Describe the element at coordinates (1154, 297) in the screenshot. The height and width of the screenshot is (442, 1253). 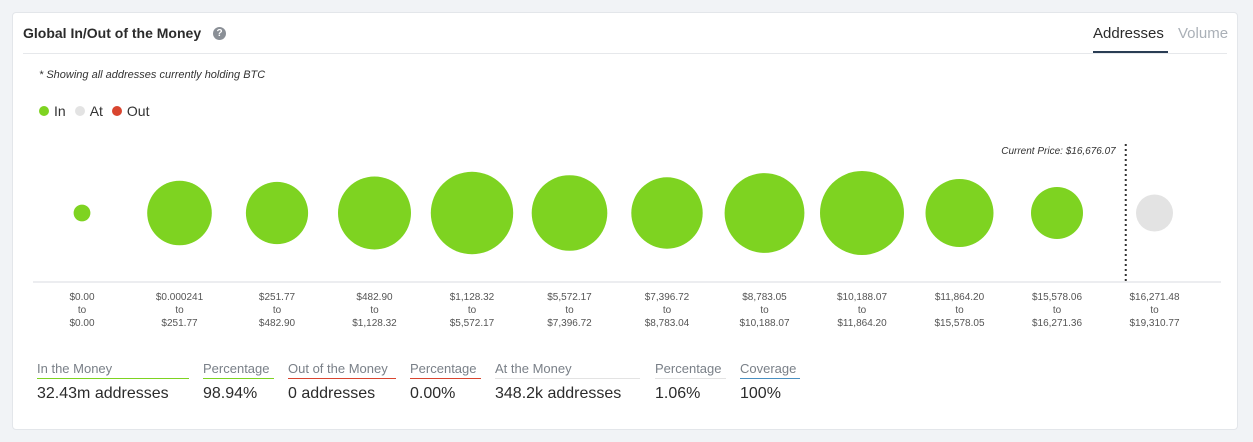
I see `tick-label-from: $16,271.48` at that location.